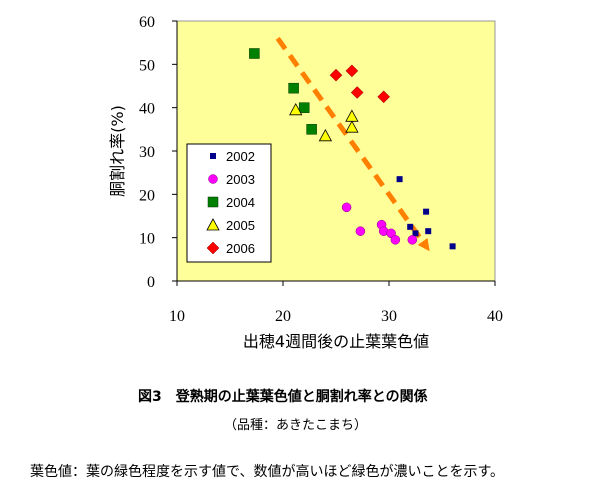 The image size is (596, 494). I want to click on legend-box, so click(229, 203).